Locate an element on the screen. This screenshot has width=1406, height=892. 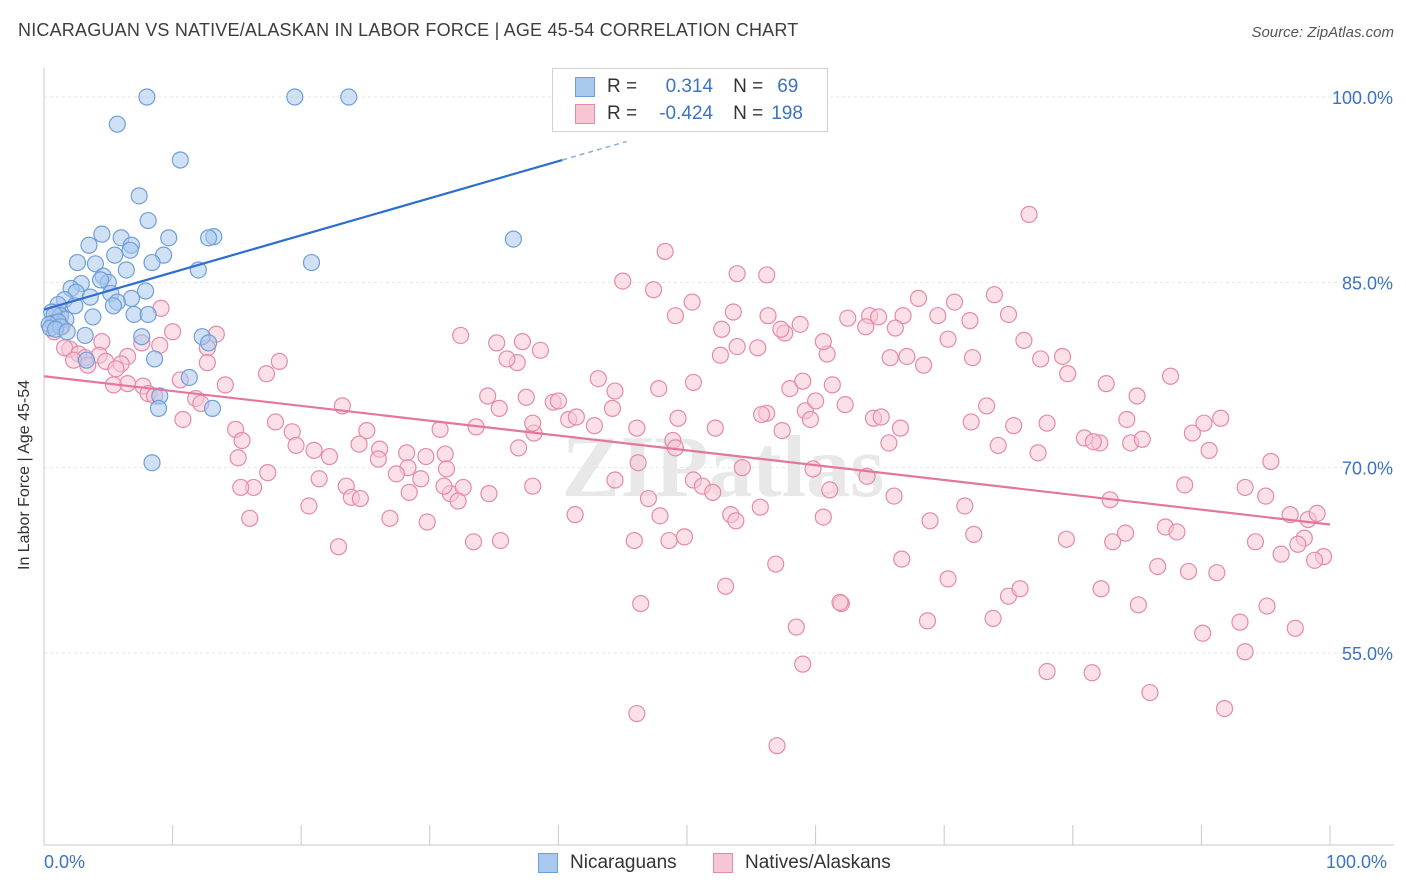
legend-n-value: 198 is located at coordinates (787, 113).